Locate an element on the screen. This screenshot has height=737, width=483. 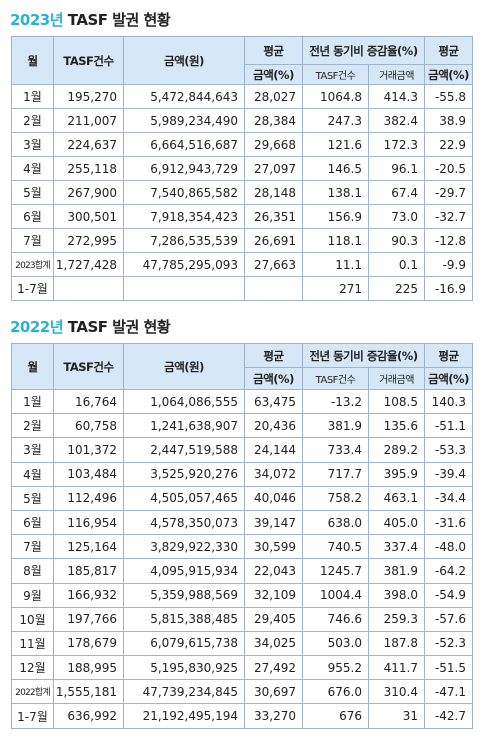
cell-month: 7월 is located at coordinates (32, 240).